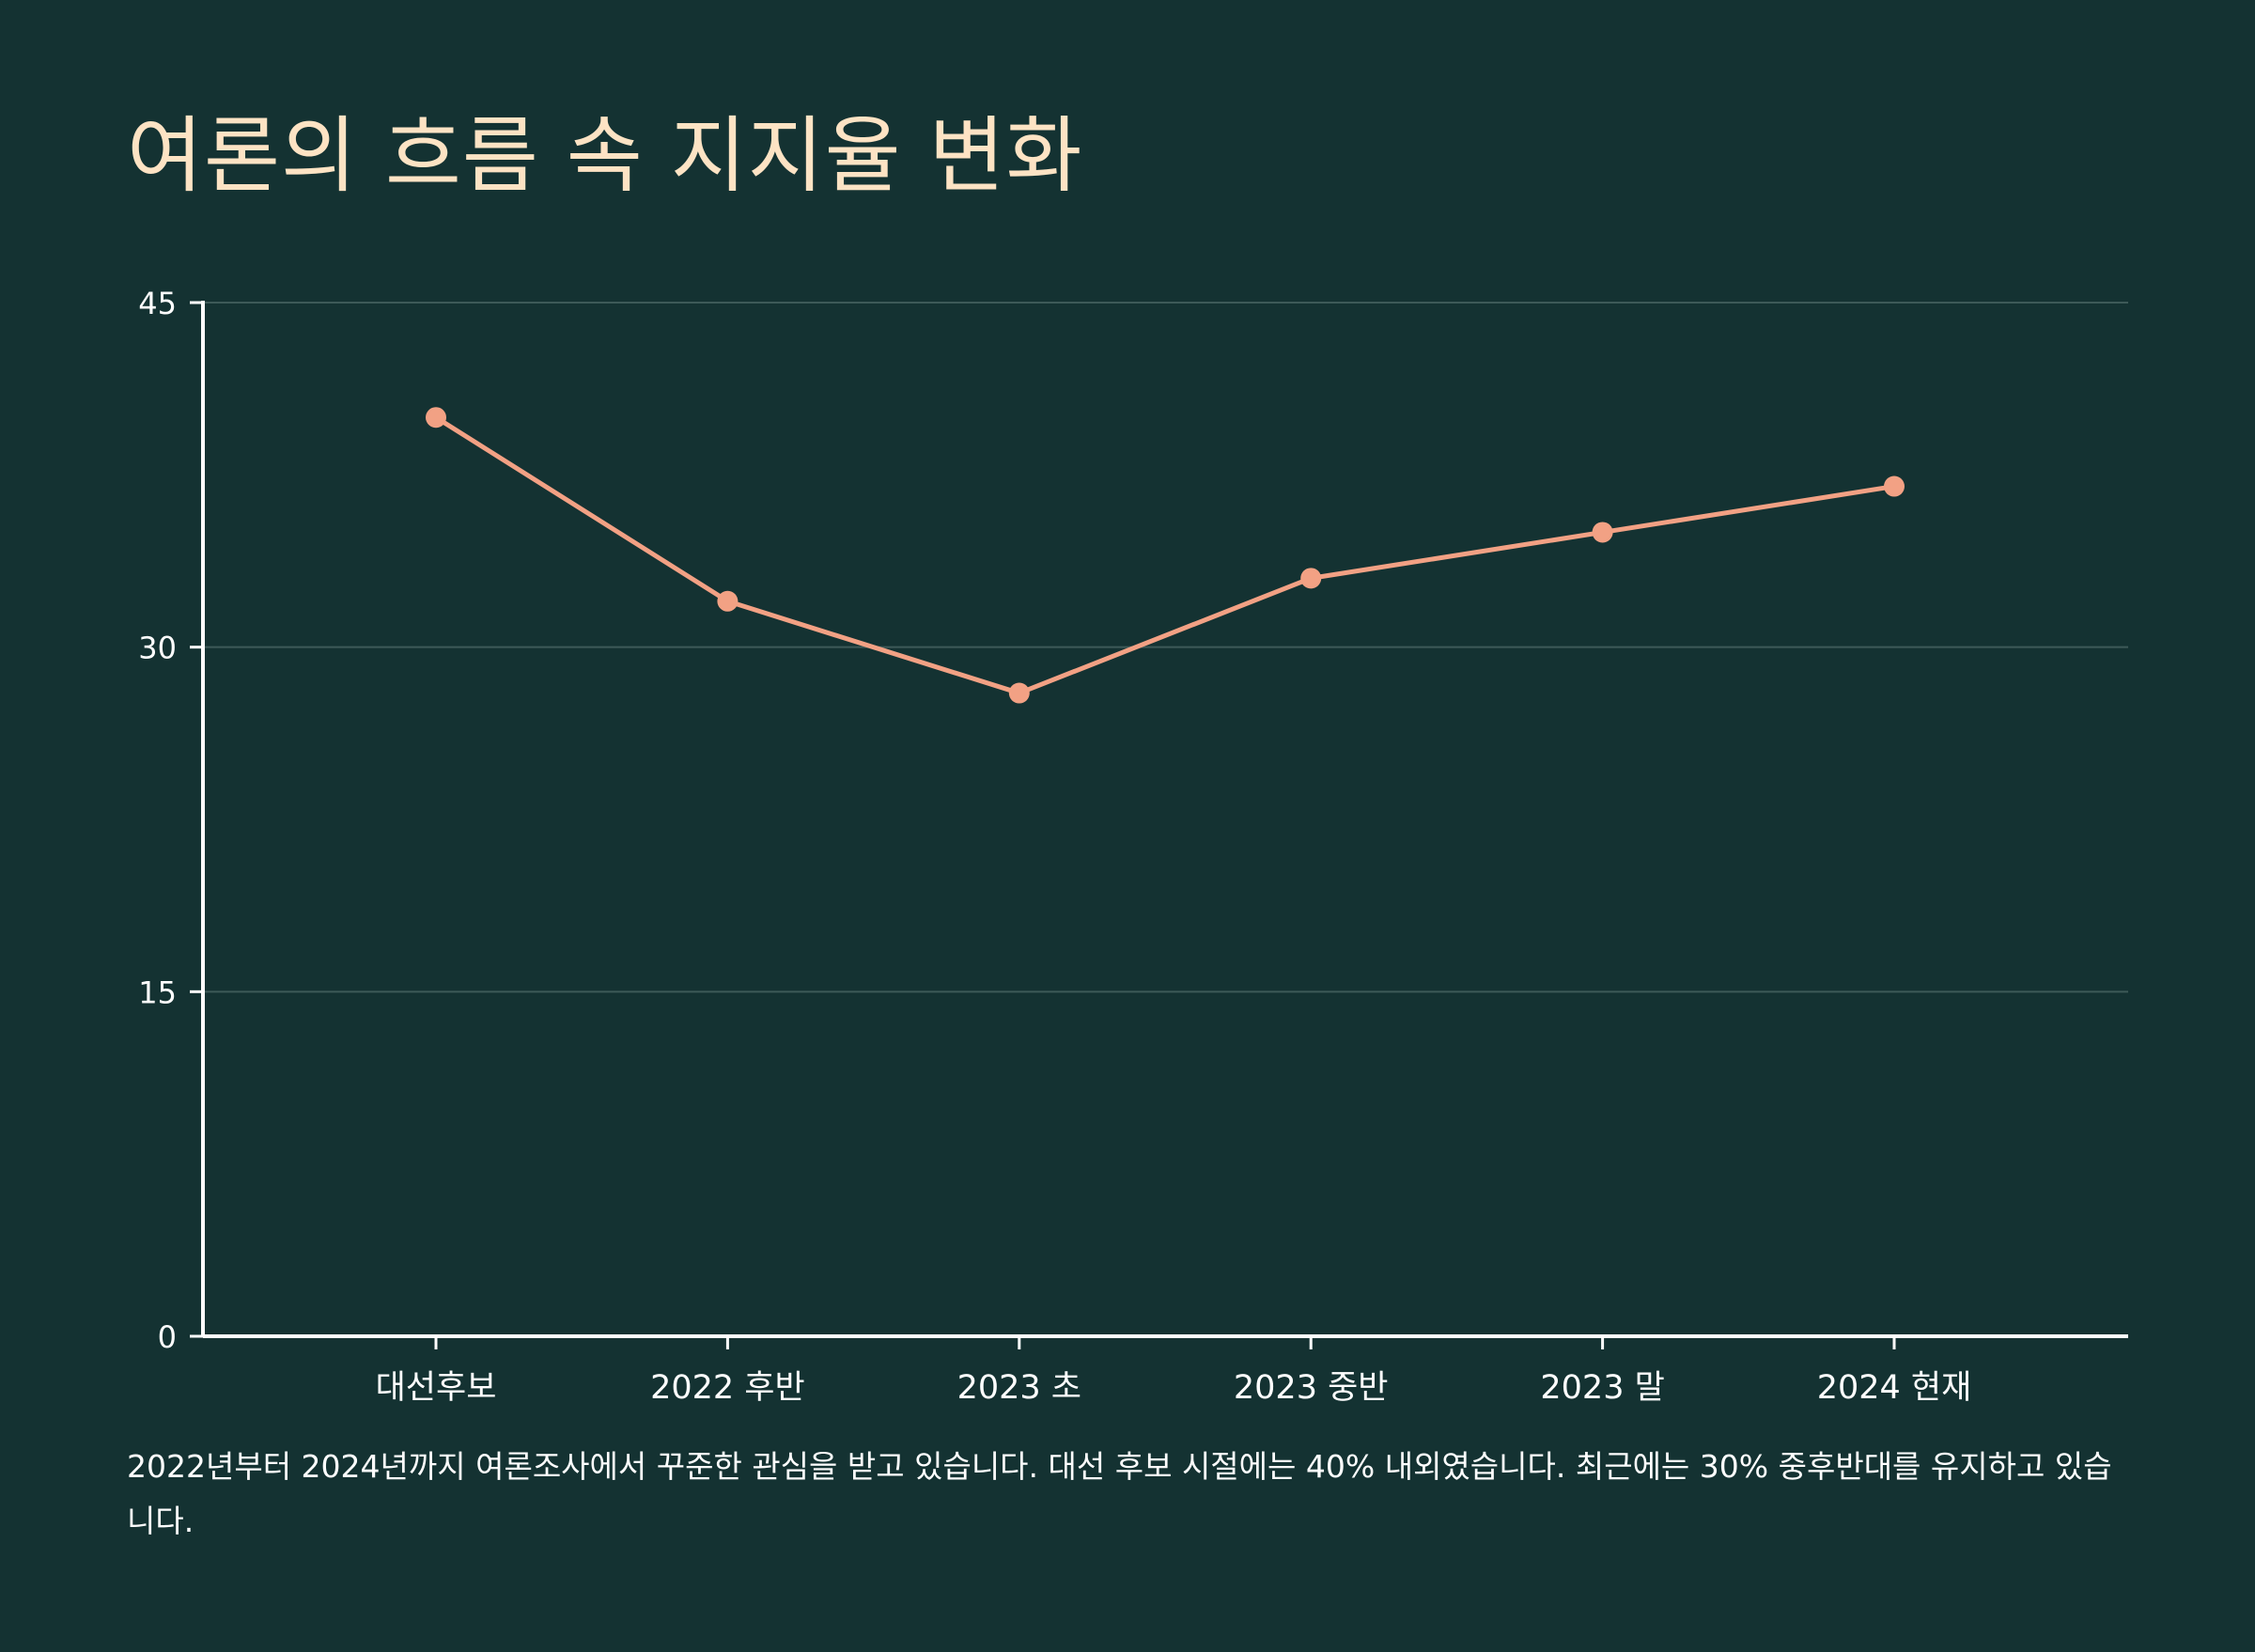 This screenshot has height=1652, width=2255. Describe the element at coordinates (167, 1337) in the screenshot. I see `y-tick-label: 0` at that location.